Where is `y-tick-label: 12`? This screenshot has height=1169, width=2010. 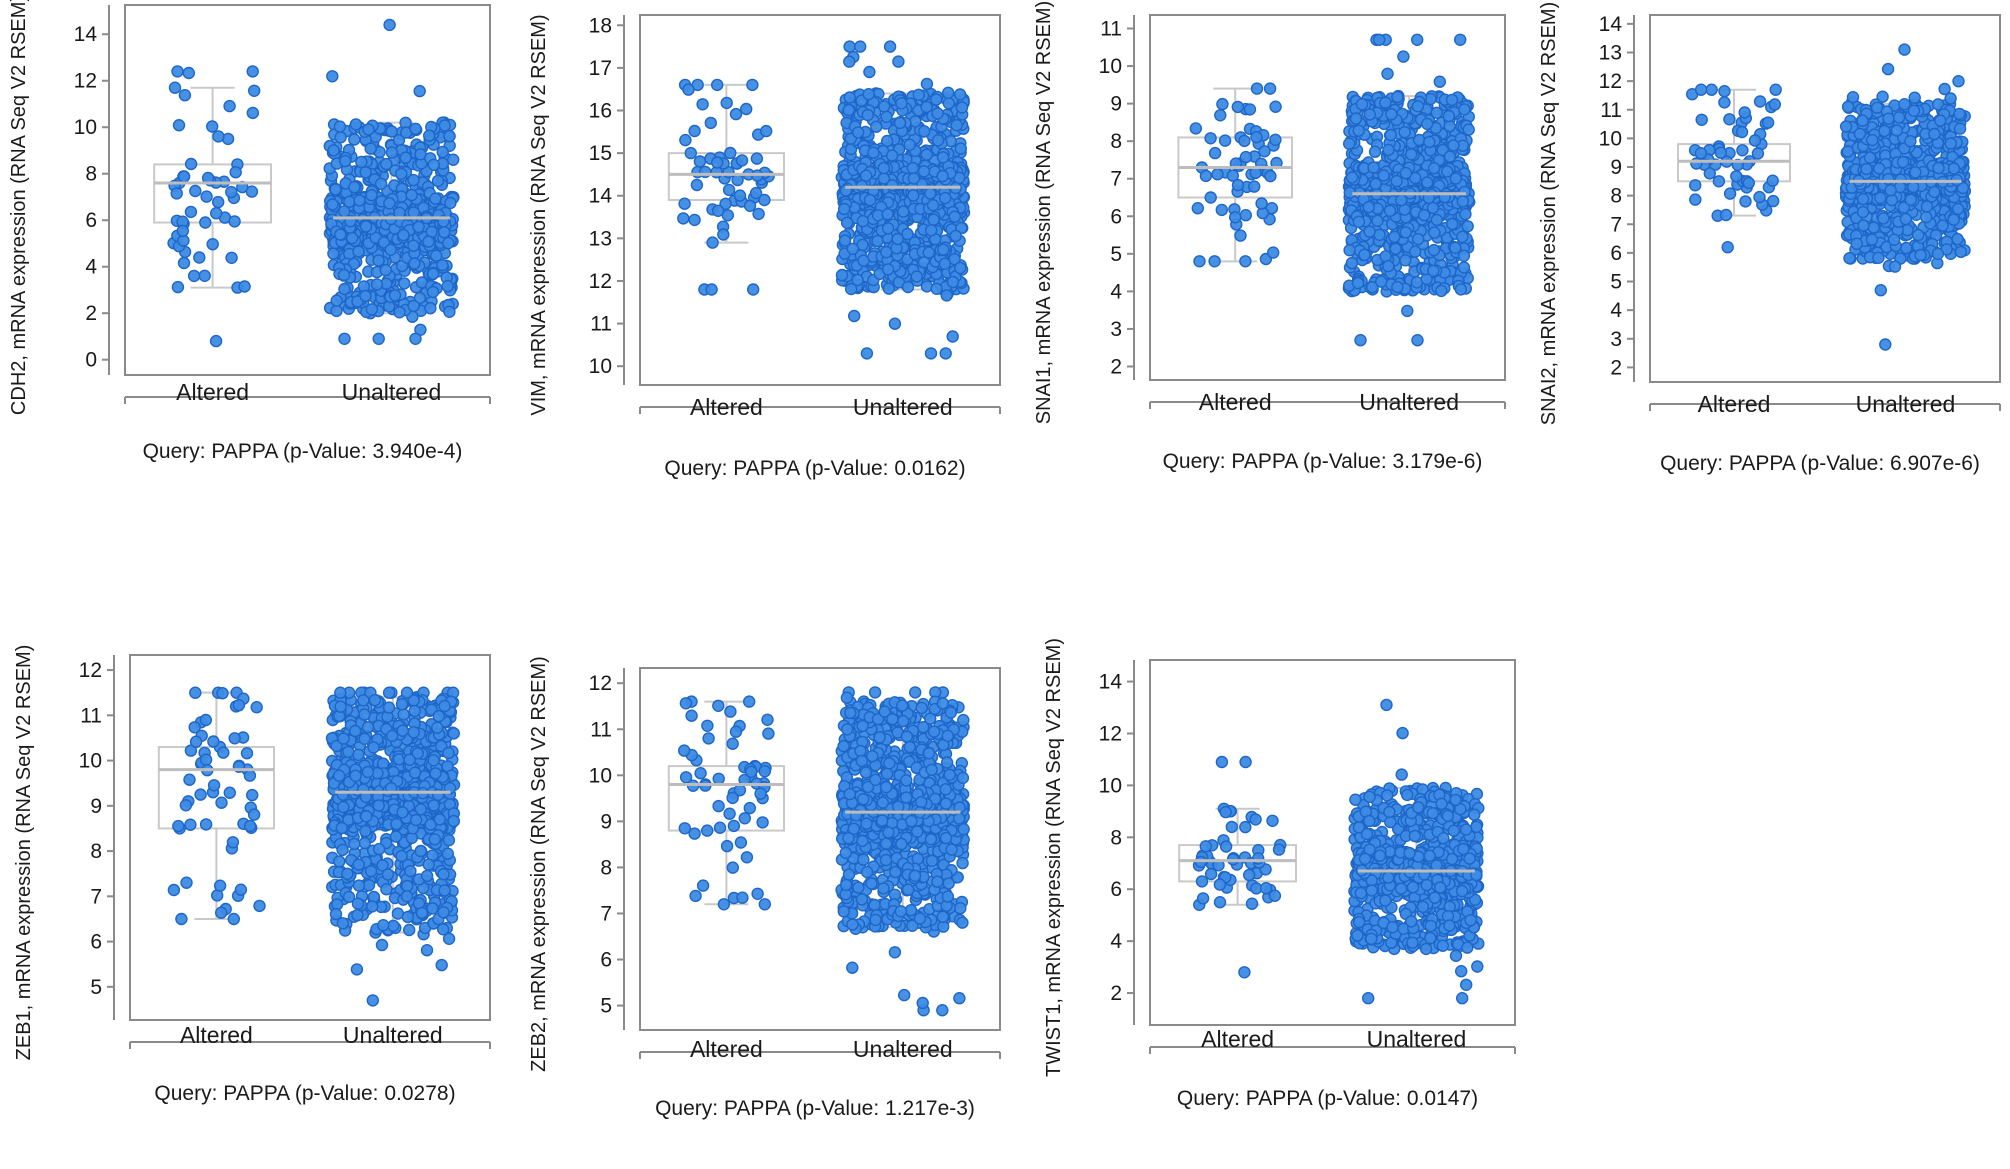
y-tick-label: 12 is located at coordinates (600, 281).